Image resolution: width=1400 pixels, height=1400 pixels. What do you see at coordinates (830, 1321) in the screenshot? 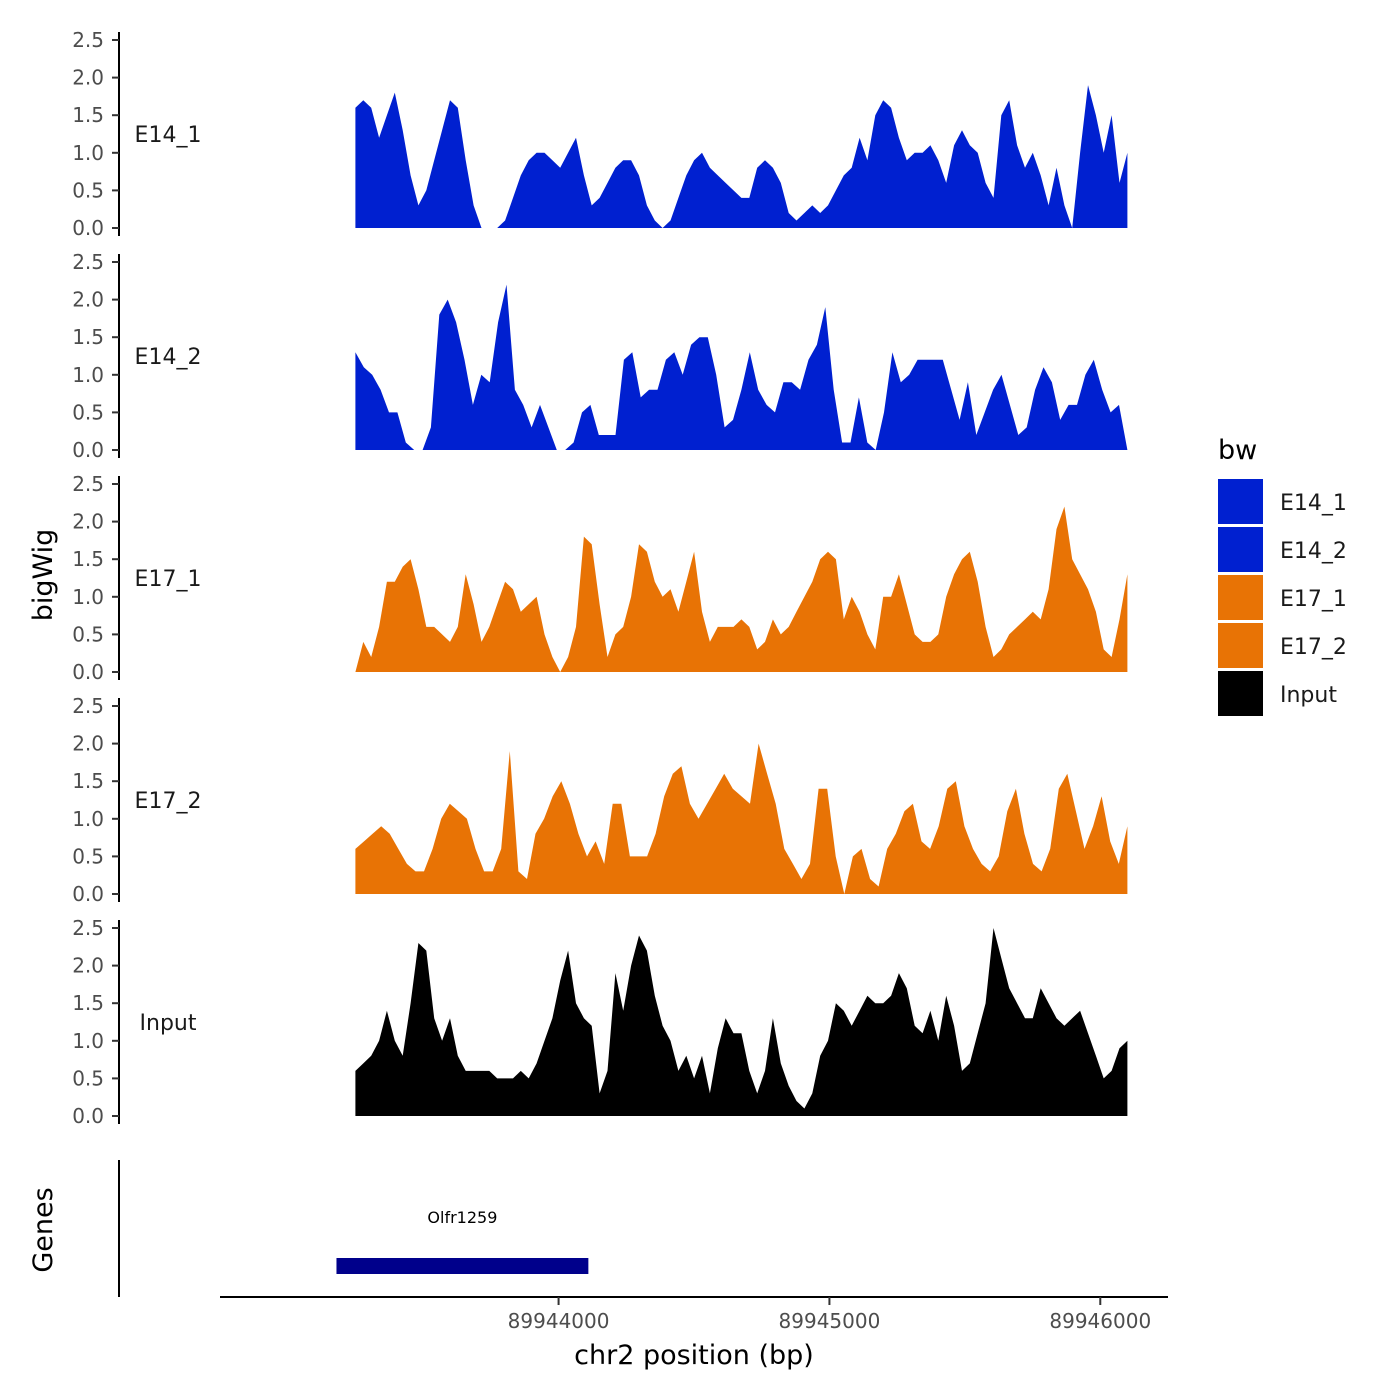
I see `x-tick-label: 89945000` at bounding box center [830, 1321].